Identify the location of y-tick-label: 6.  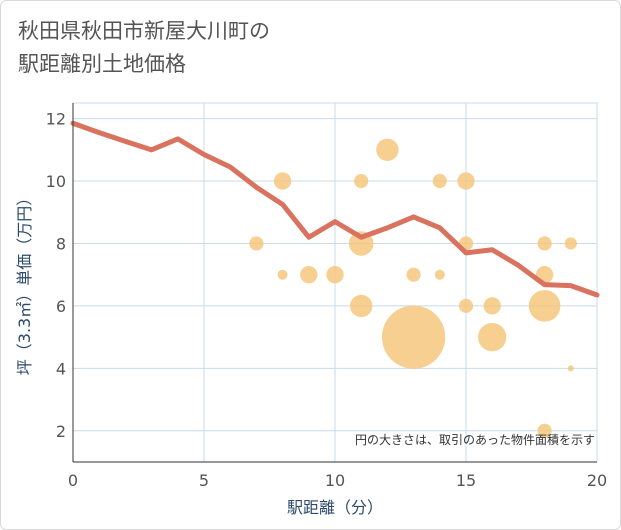
(61, 306).